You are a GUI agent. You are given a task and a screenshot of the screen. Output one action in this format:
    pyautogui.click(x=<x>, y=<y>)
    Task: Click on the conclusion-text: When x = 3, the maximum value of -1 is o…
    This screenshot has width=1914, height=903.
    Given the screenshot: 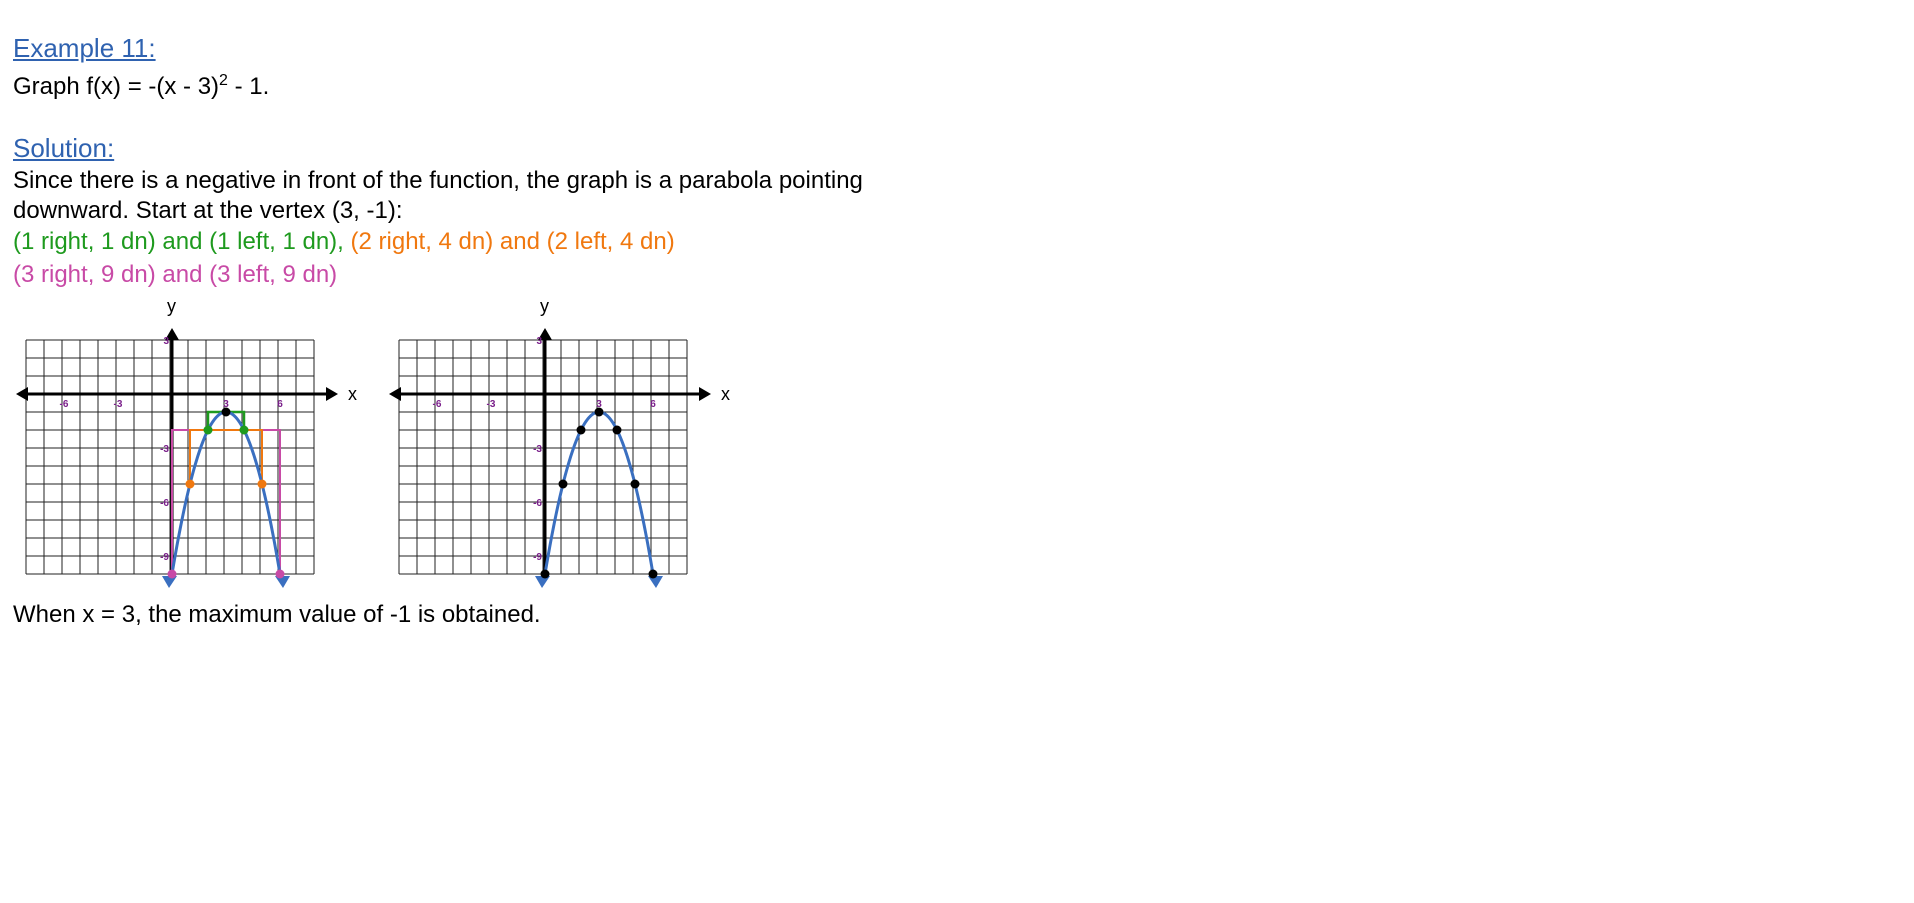 What is the action you would take?
    pyautogui.click(x=277, y=614)
    